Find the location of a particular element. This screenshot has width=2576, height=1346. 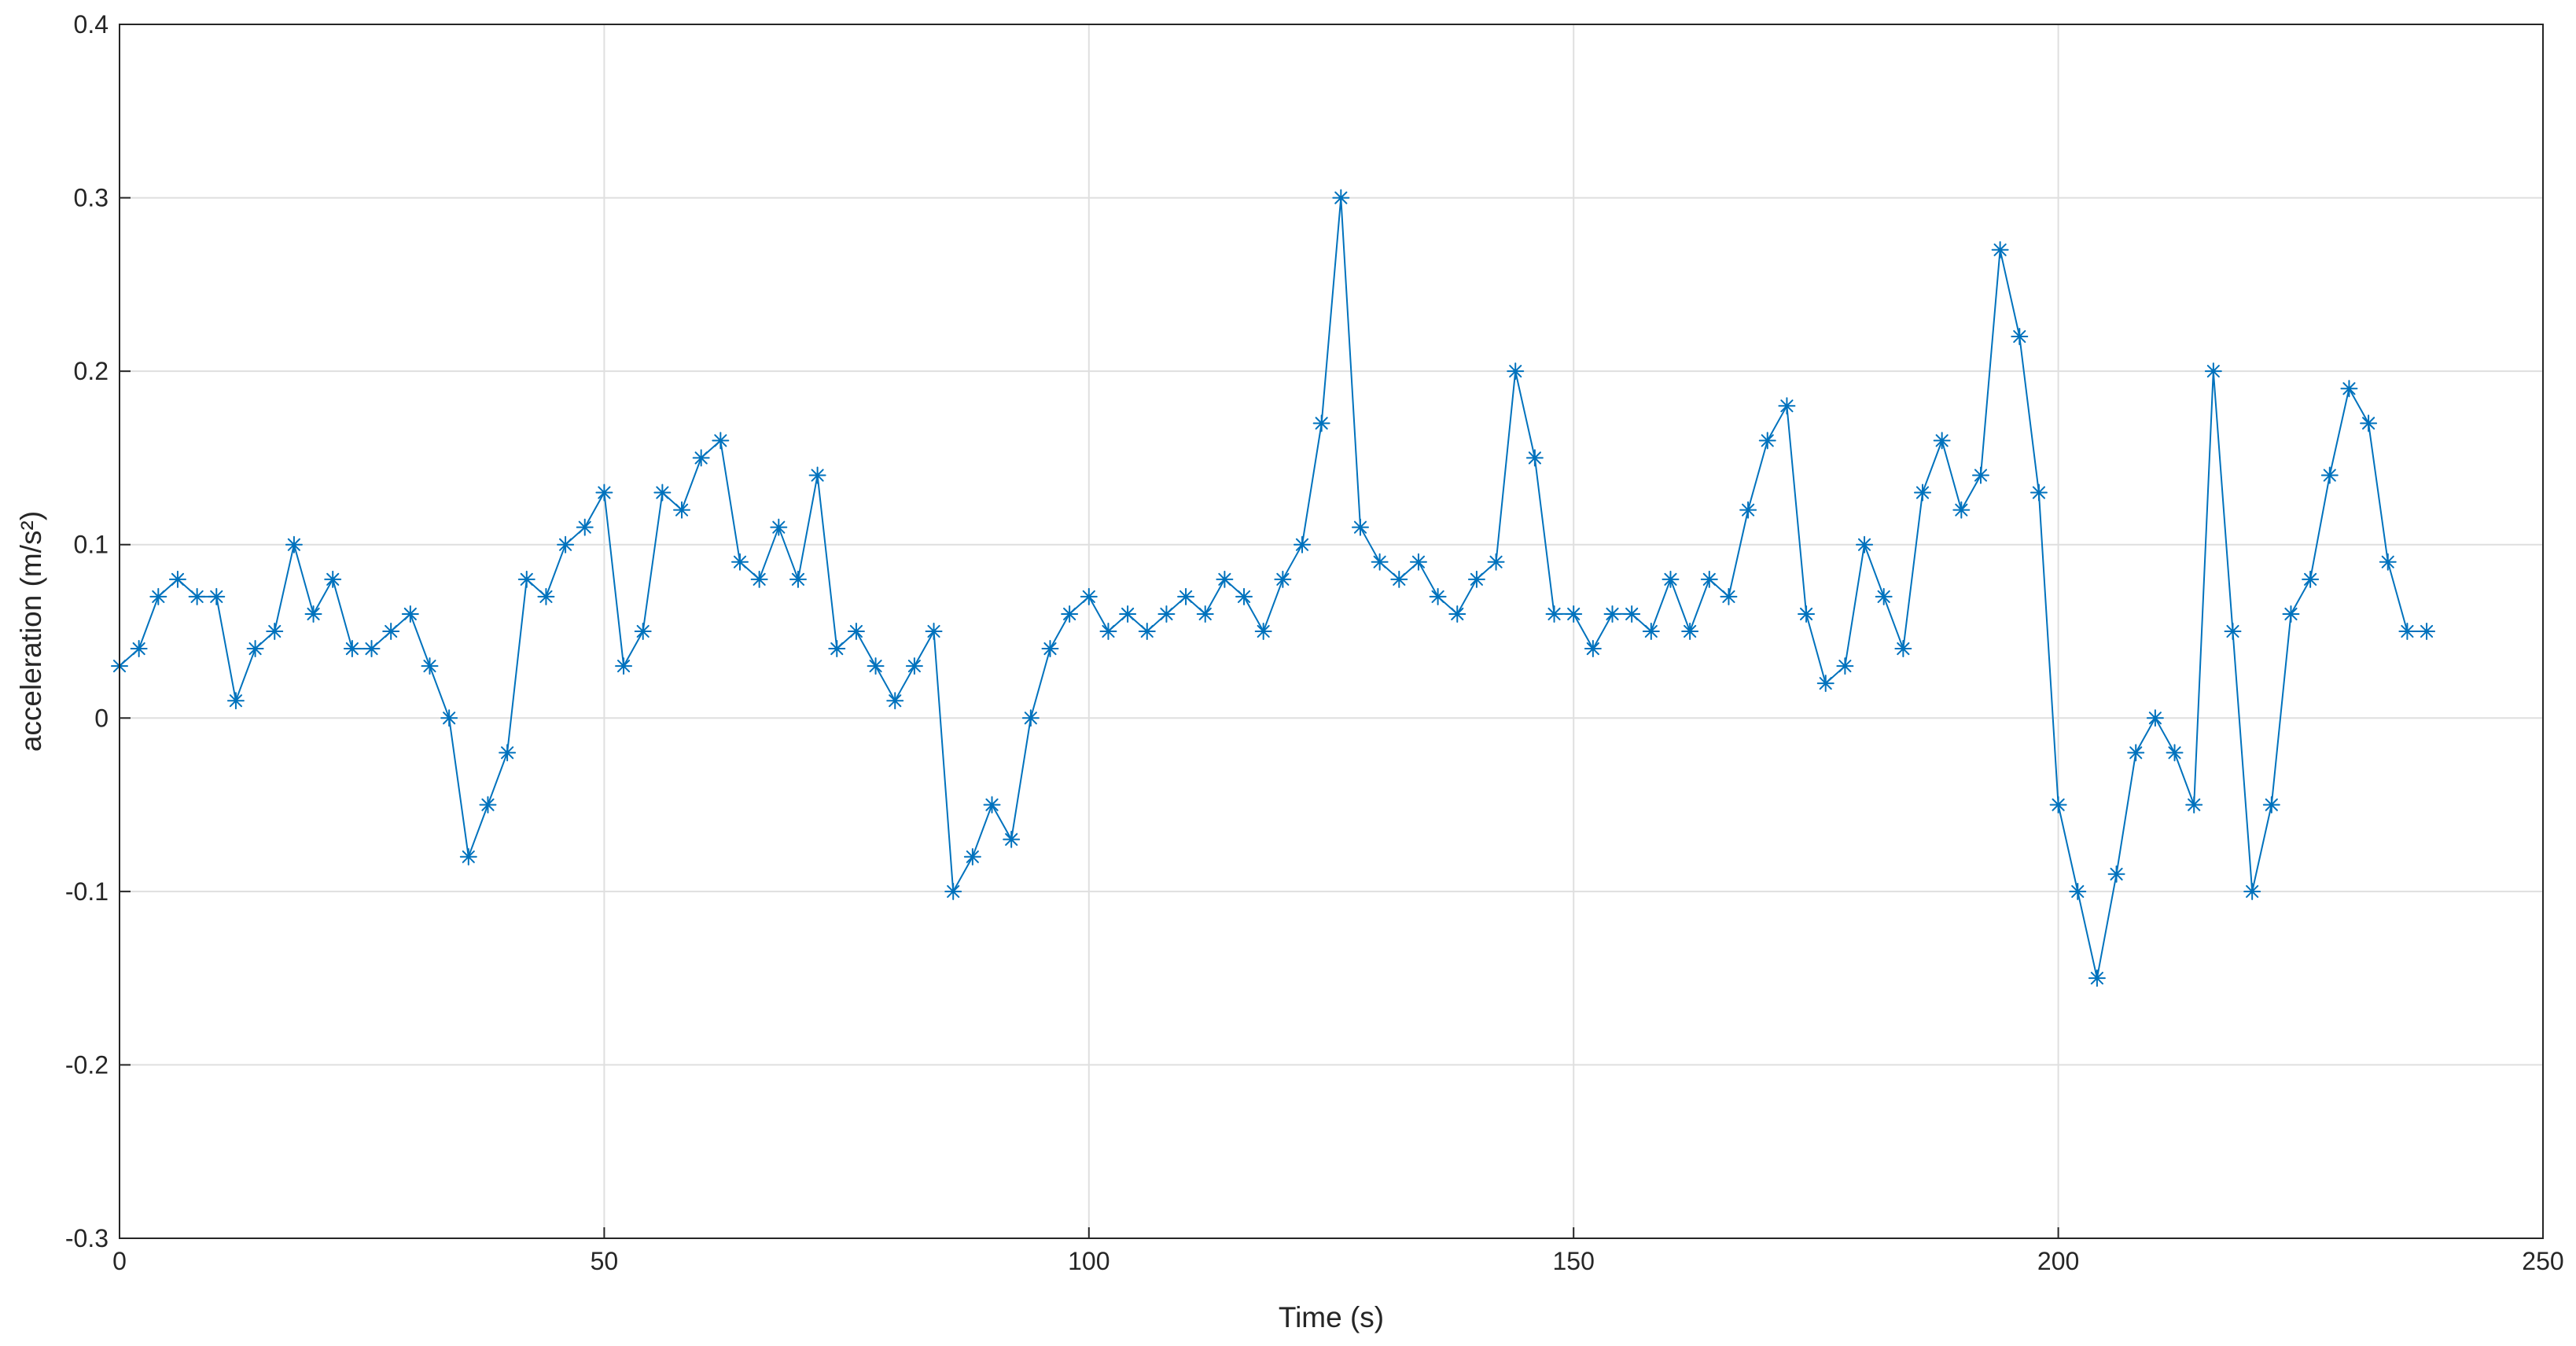

x-tick-label: 150 is located at coordinates (1574, 1261).